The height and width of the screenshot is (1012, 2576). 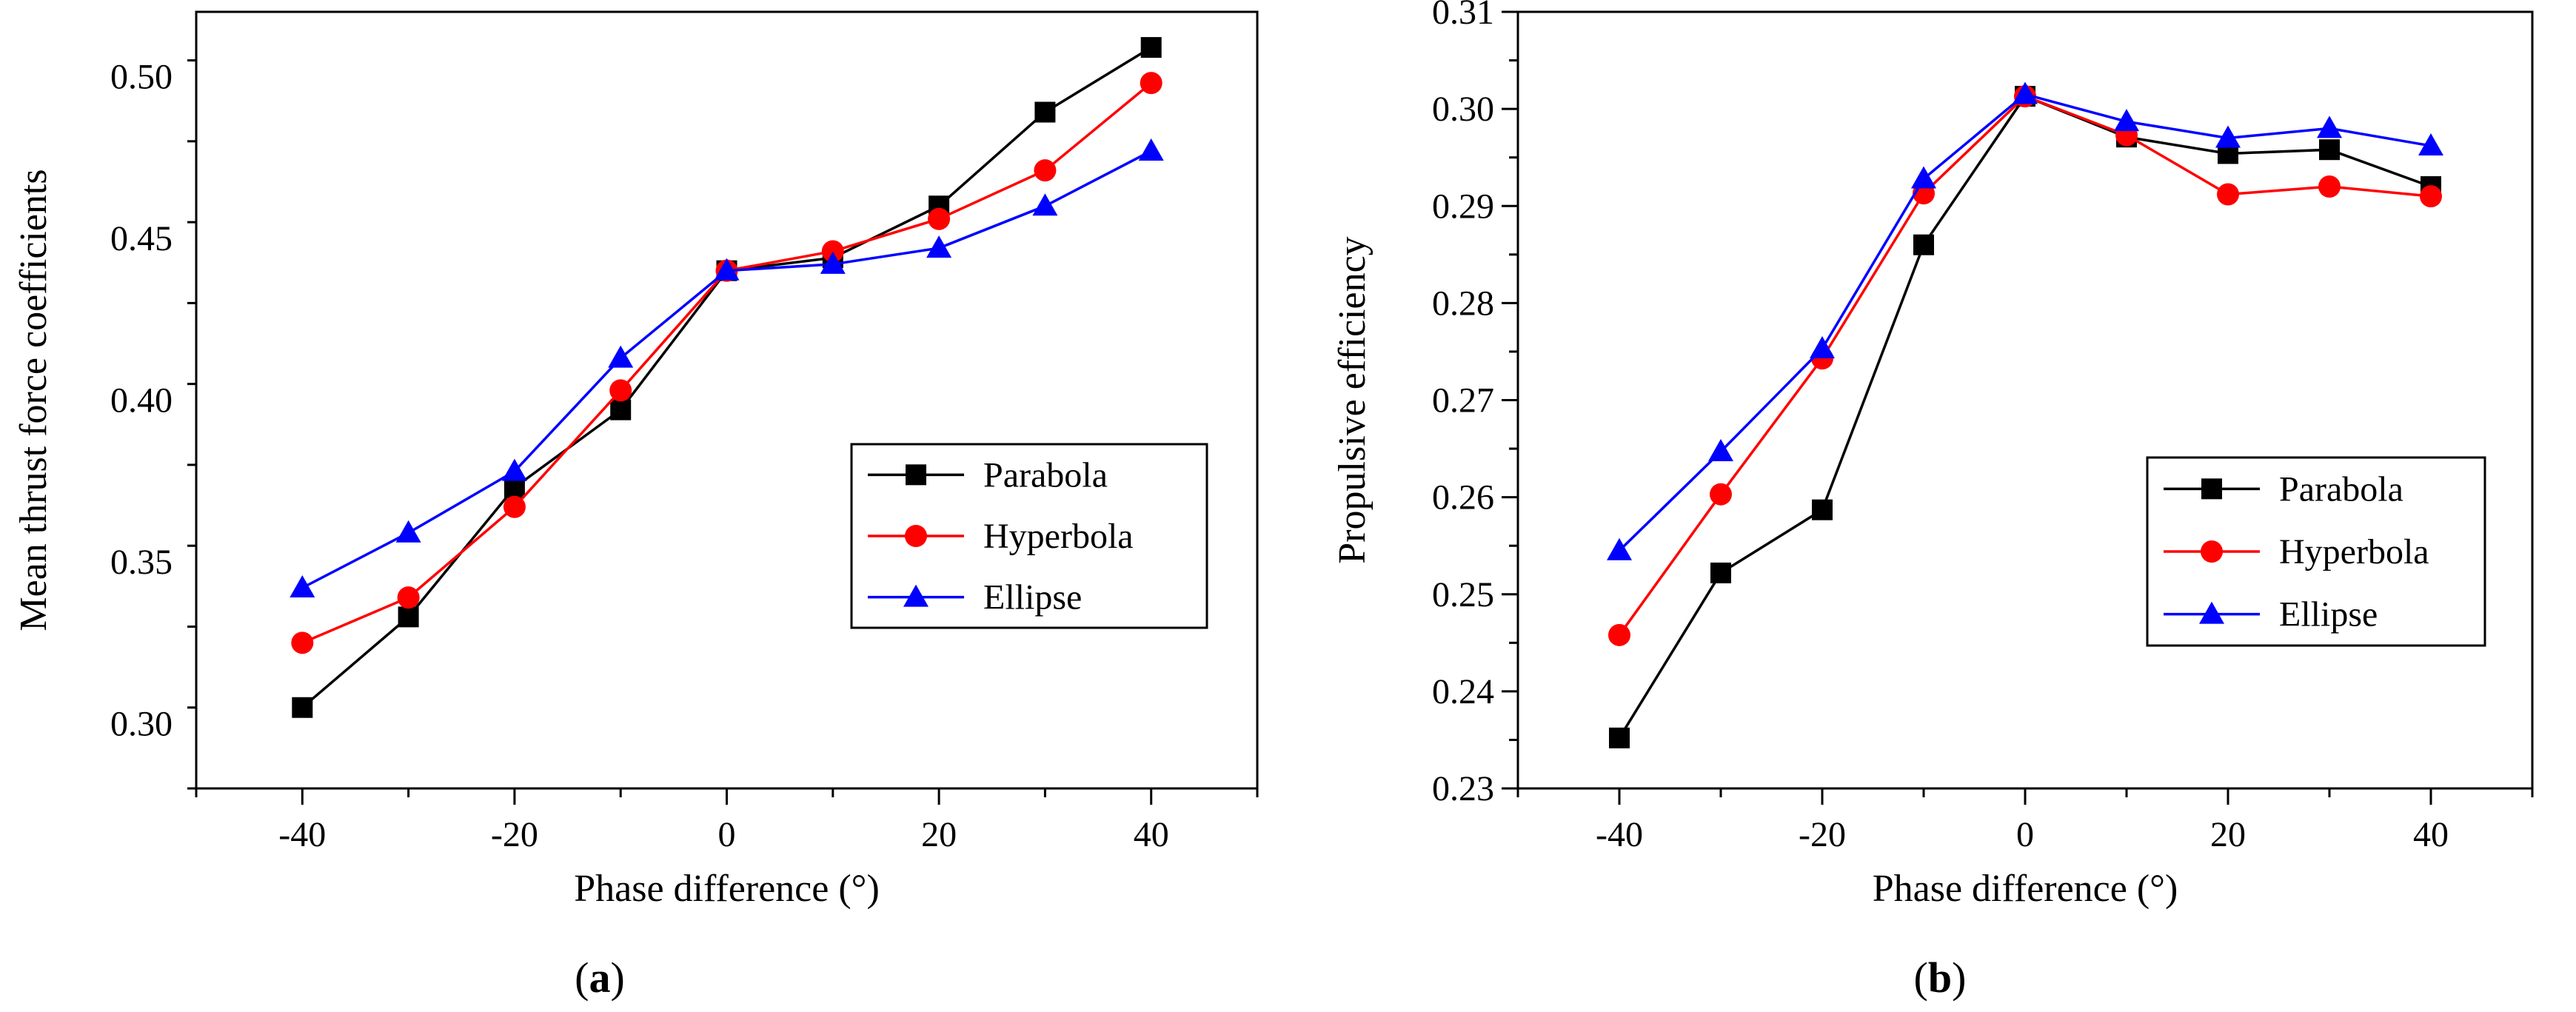 What do you see at coordinates (1463, 303) in the screenshot?
I see `y-tick-label: 0.28` at bounding box center [1463, 303].